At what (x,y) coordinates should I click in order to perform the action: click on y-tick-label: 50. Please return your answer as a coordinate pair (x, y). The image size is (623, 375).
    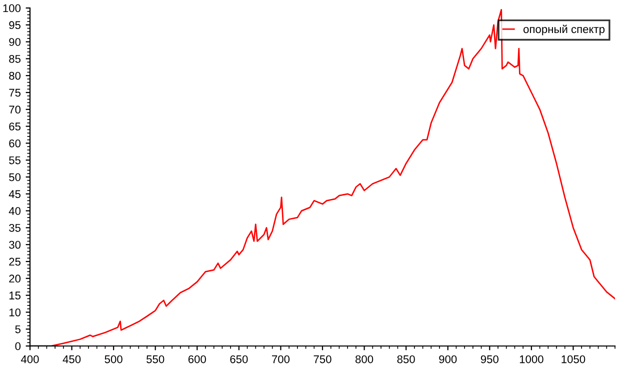
    Looking at the image, I should click on (15, 177).